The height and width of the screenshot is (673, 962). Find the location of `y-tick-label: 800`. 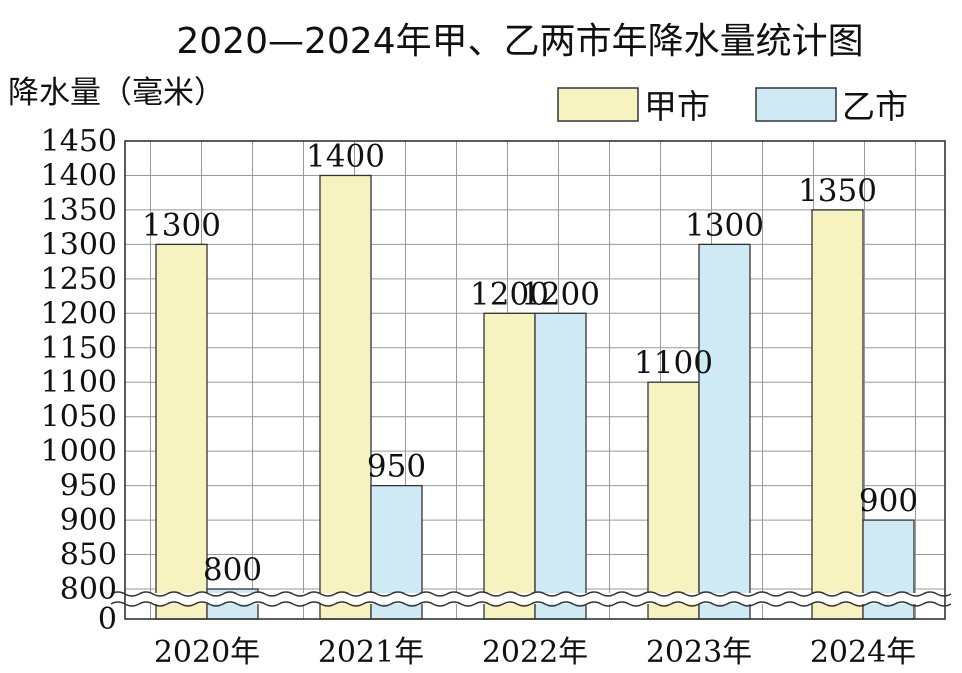

y-tick-label: 800 is located at coordinates (88, 589).